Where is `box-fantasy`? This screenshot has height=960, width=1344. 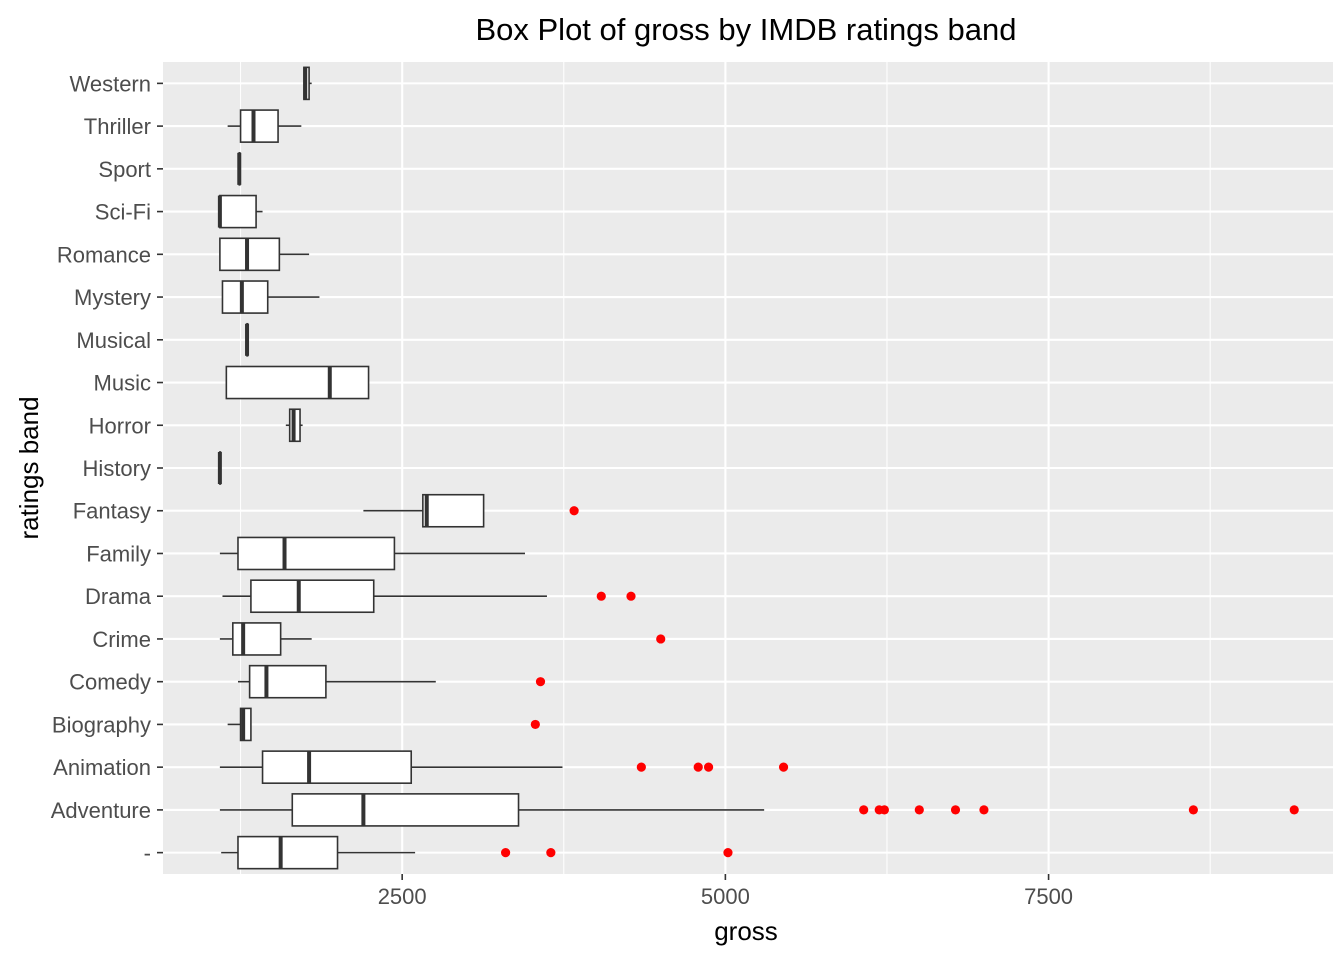
box-fantasy is located at coordinates (471, 510).